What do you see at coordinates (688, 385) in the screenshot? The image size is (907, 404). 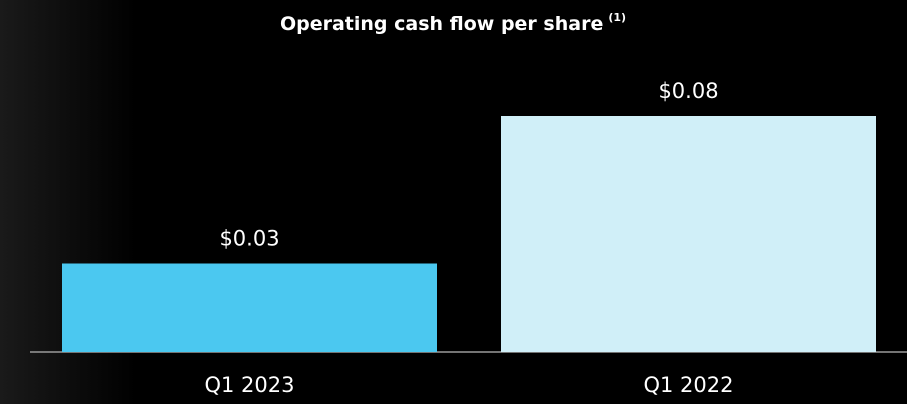 I see `x-tick-label: Q1 2022` at bounding box center [688, 385].